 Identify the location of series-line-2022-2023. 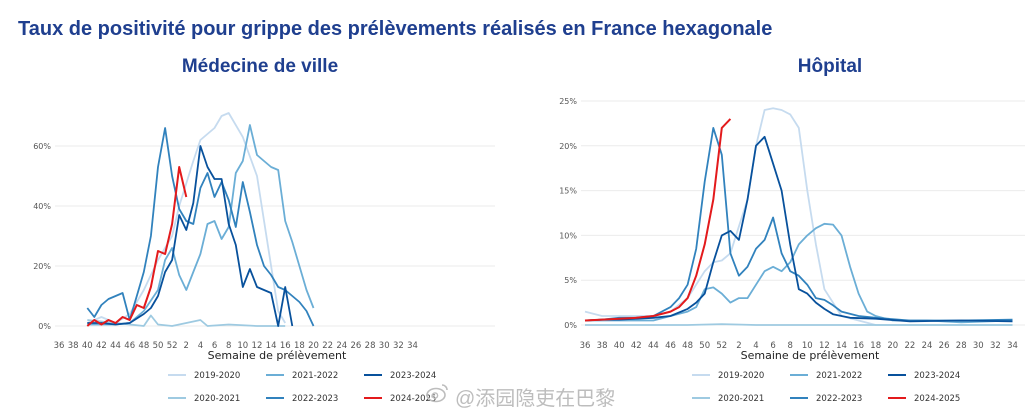
(200, 227).